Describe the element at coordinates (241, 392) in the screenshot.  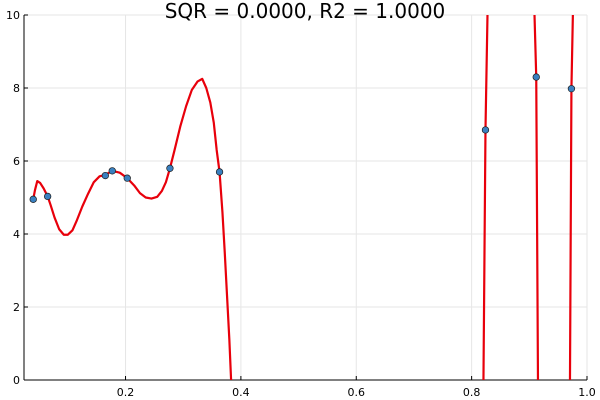
I see `x-tick-label: 0.4` at that location.